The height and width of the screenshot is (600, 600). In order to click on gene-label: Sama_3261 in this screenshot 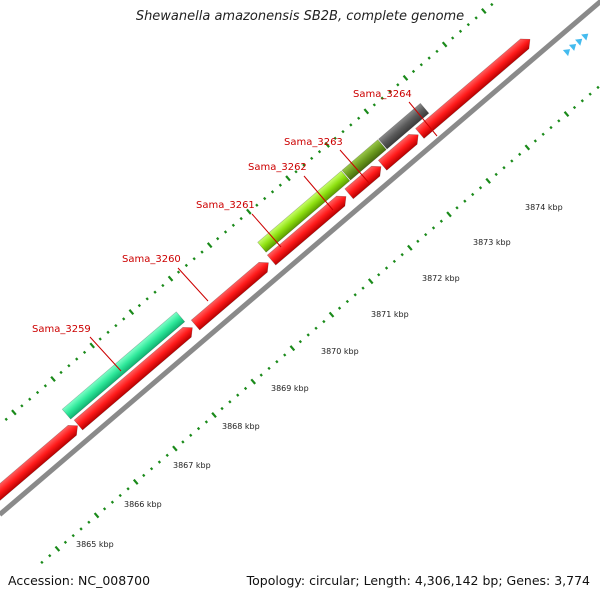, I will do `click(225, 205)`.